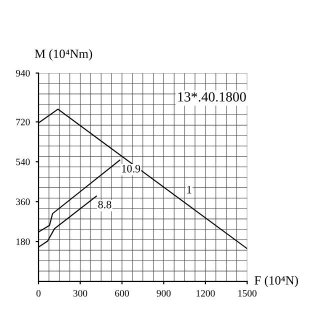  Describe the element at coordinates (247, 293) in the screenshot. I see `x-tick-label: 1500` at that location.